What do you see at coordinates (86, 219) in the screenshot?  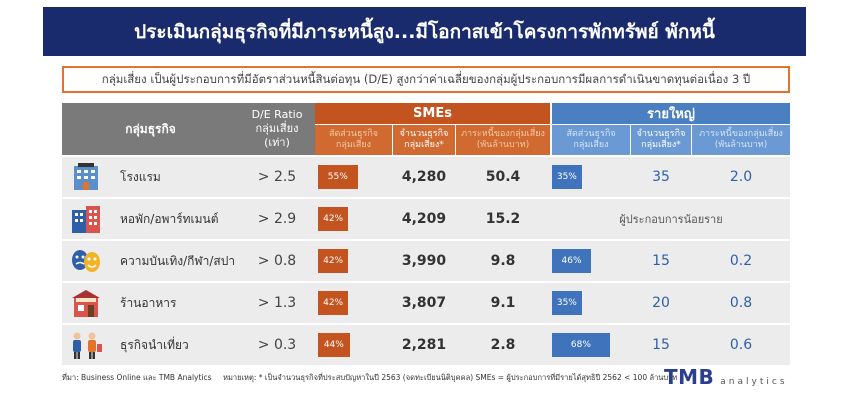 I see `apartment-icon` at bounding box center [86, 219].